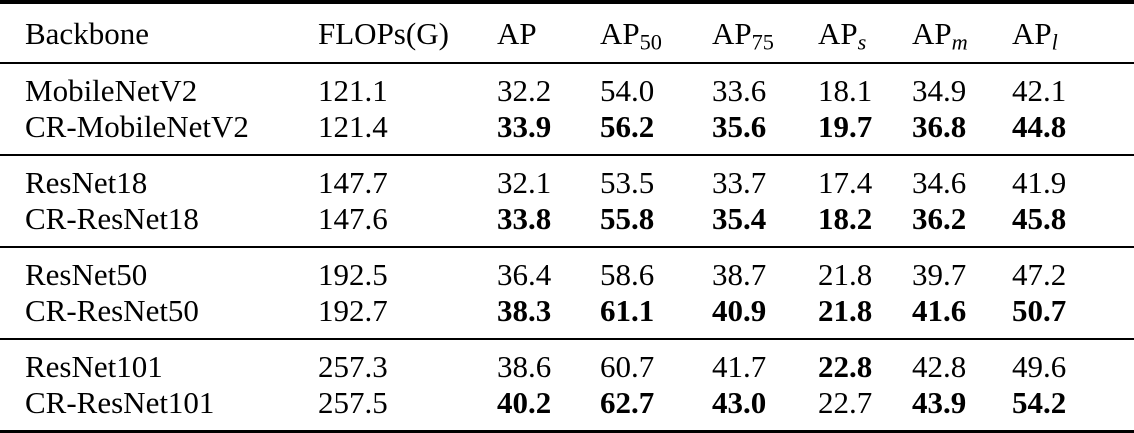 The height and width of the screenshot is (433, 1134). I want to click on table-row: MobileNetV2 121.1 32.2 54.0 33.6 18.1 34.9 42.1, so click(567, 86).